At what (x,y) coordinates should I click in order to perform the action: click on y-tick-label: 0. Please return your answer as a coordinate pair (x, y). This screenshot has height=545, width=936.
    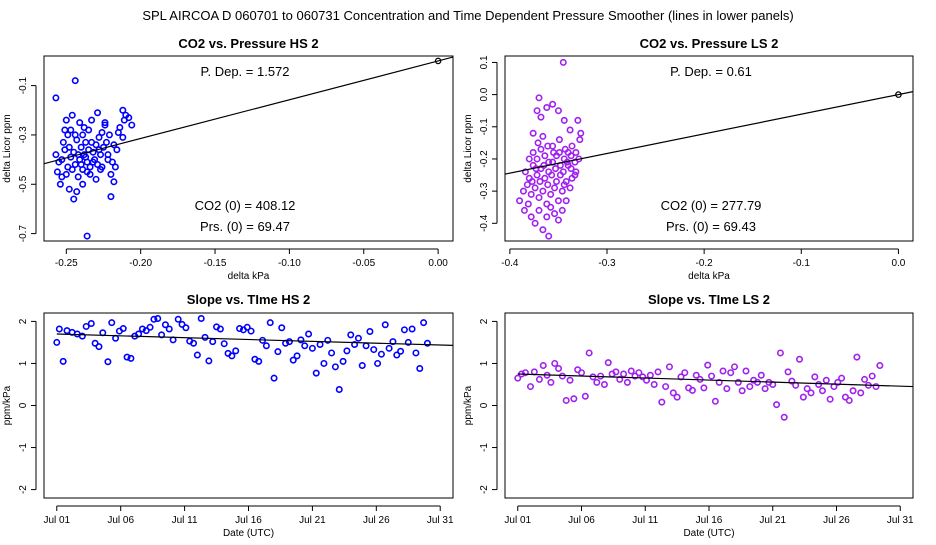
    Looking at the image, I should click on (484, 405).